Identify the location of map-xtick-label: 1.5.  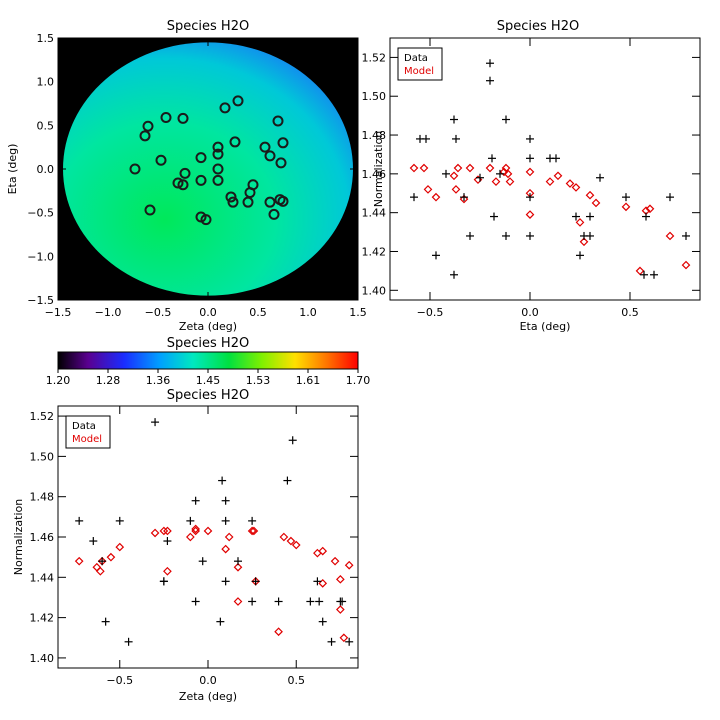
(358, 312).